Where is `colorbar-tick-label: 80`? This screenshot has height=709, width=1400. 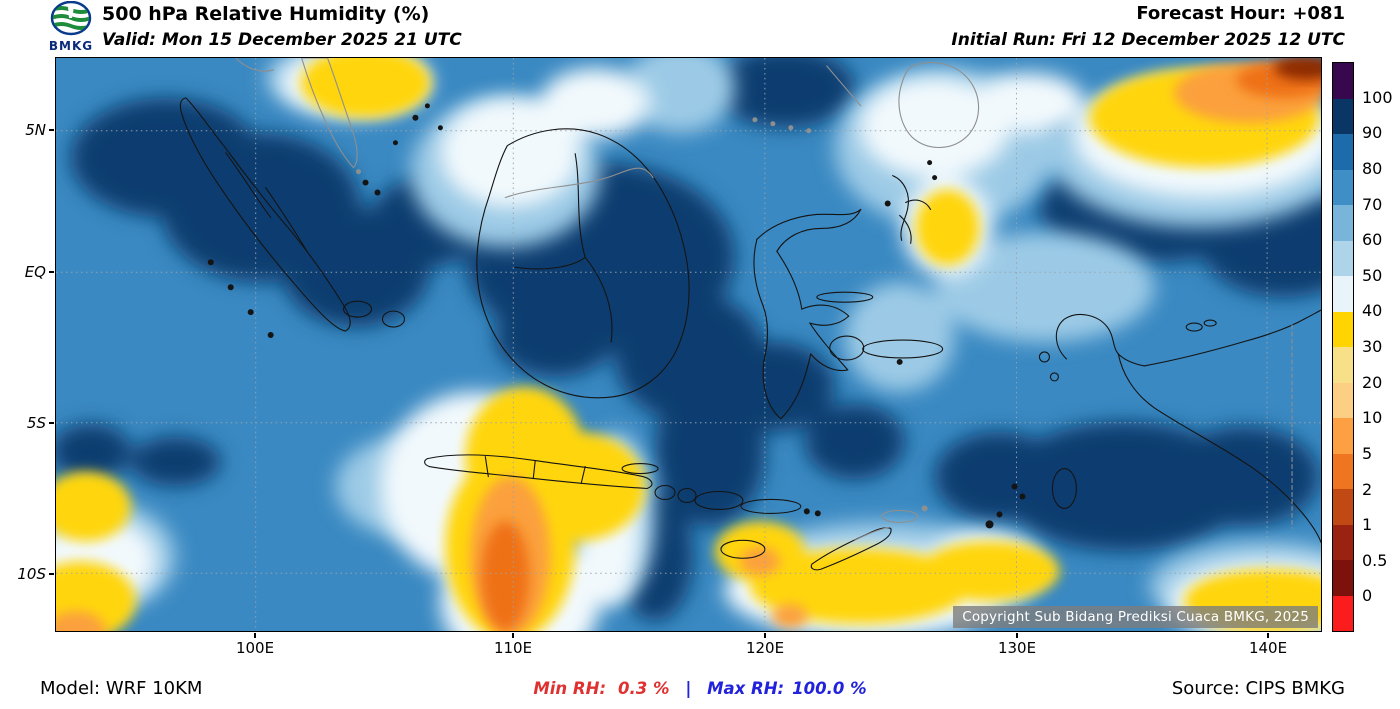
colorbar-tick-label: 80 is located at coordinates (1372, 168).